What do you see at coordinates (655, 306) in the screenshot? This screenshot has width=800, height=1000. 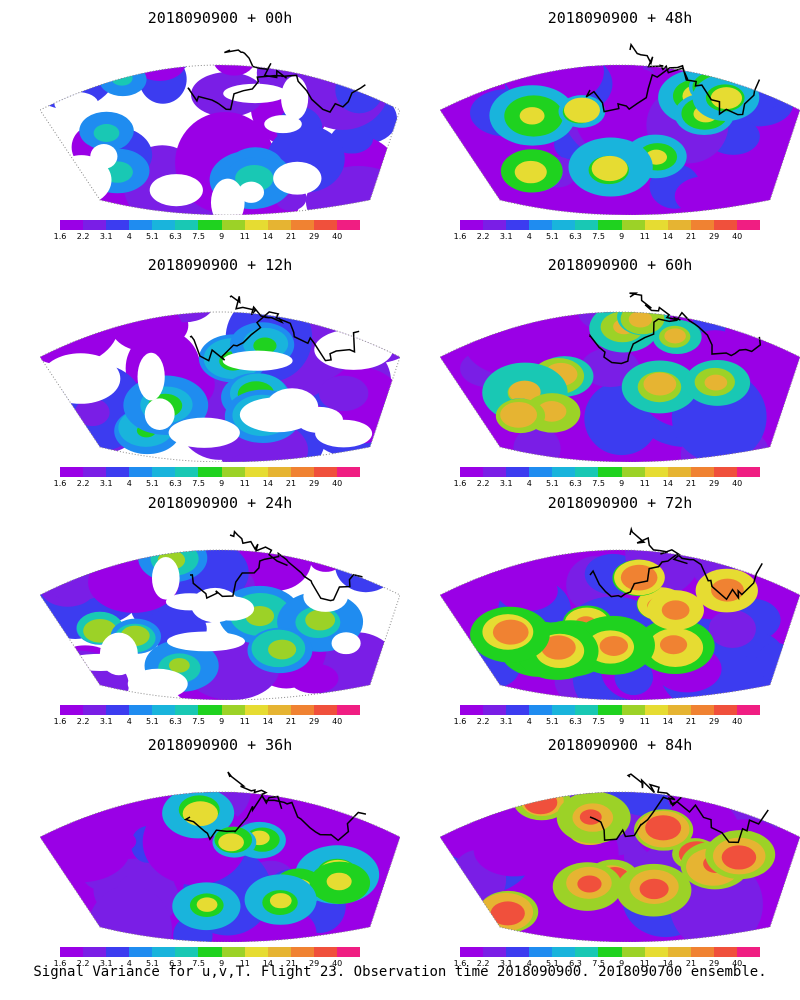 I see `coastline` at bounding box center [655, 306].